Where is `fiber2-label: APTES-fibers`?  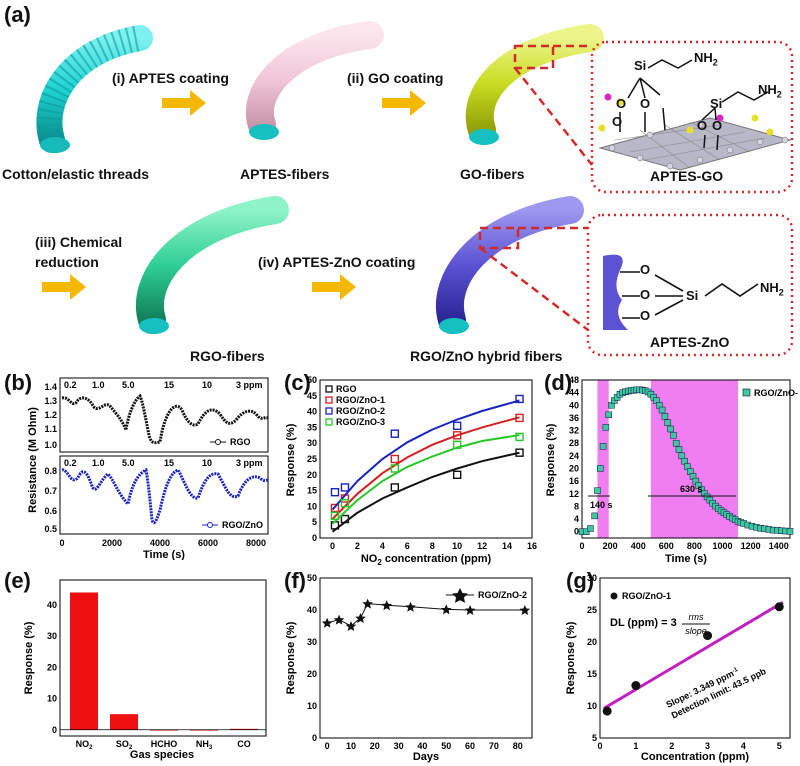
fiber2-label: APTES-fibers is located at coordinates (285, 174).